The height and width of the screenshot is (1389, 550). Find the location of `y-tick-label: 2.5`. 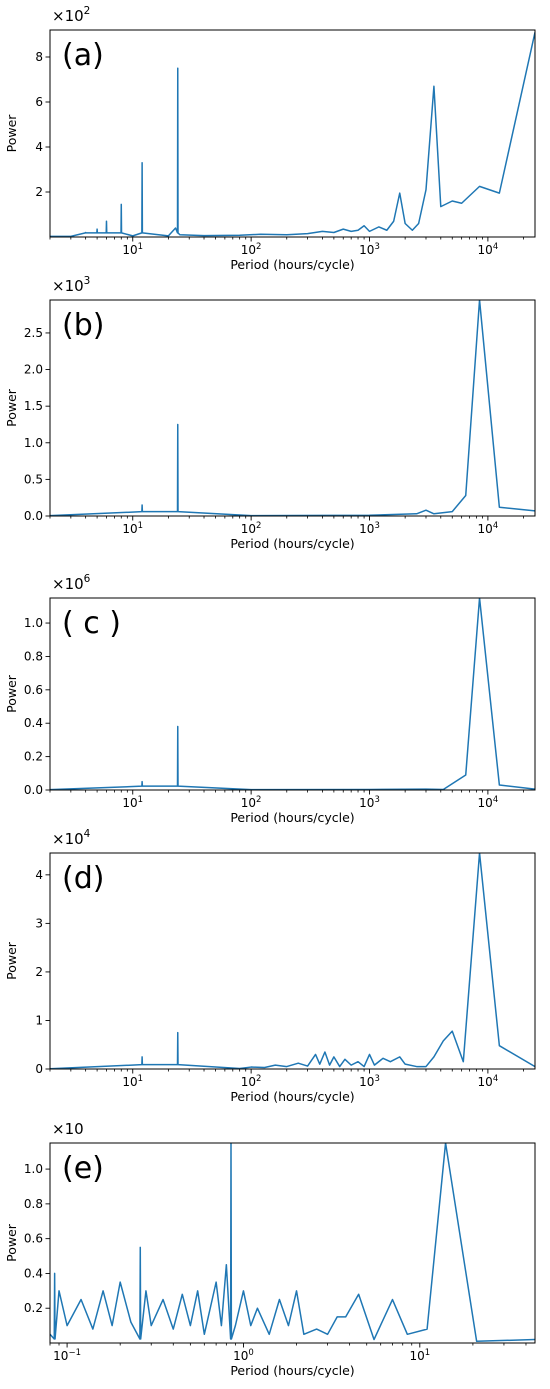

y-tick-label: 2.5 is located at coordinates (33, 333).